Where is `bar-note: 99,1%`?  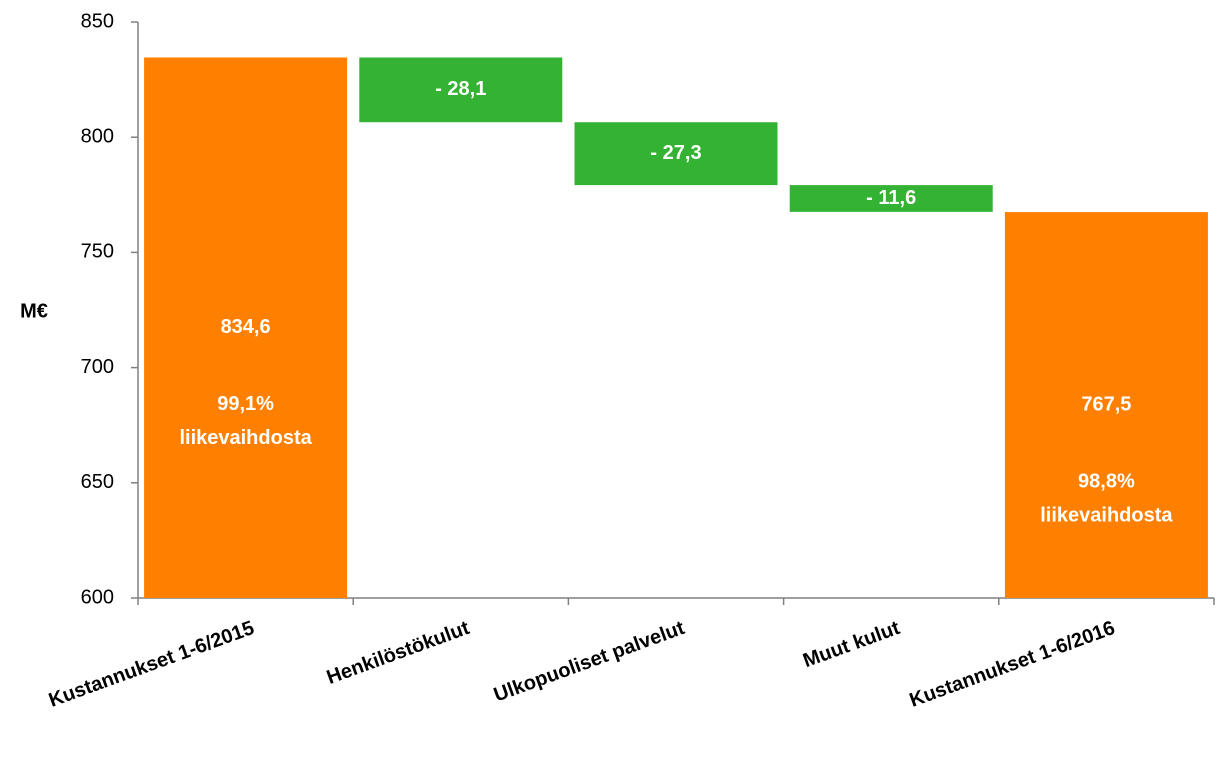 bar-note: 99,1% is located at coordinates (245, 404).